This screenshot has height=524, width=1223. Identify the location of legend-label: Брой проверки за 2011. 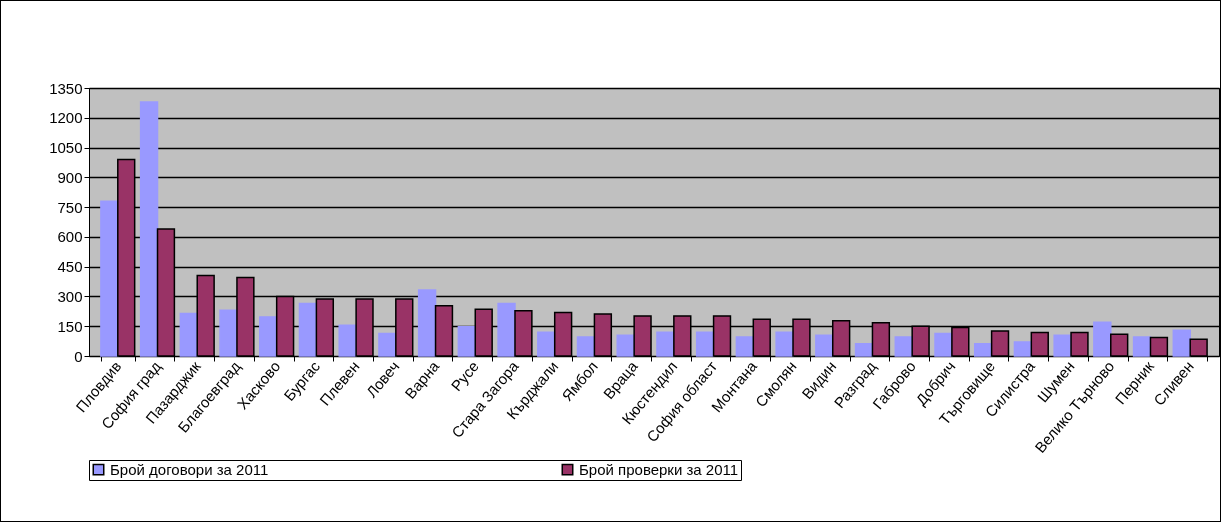
(659, 469).